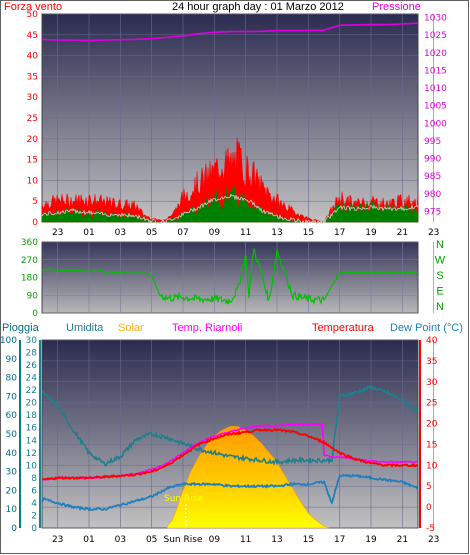 This screenshot has height=555, width=470. What do you see at coordinates (432, 160) in the screenshot?
I see `pressure-tick-label: 990` at bounding box center [432, 160].